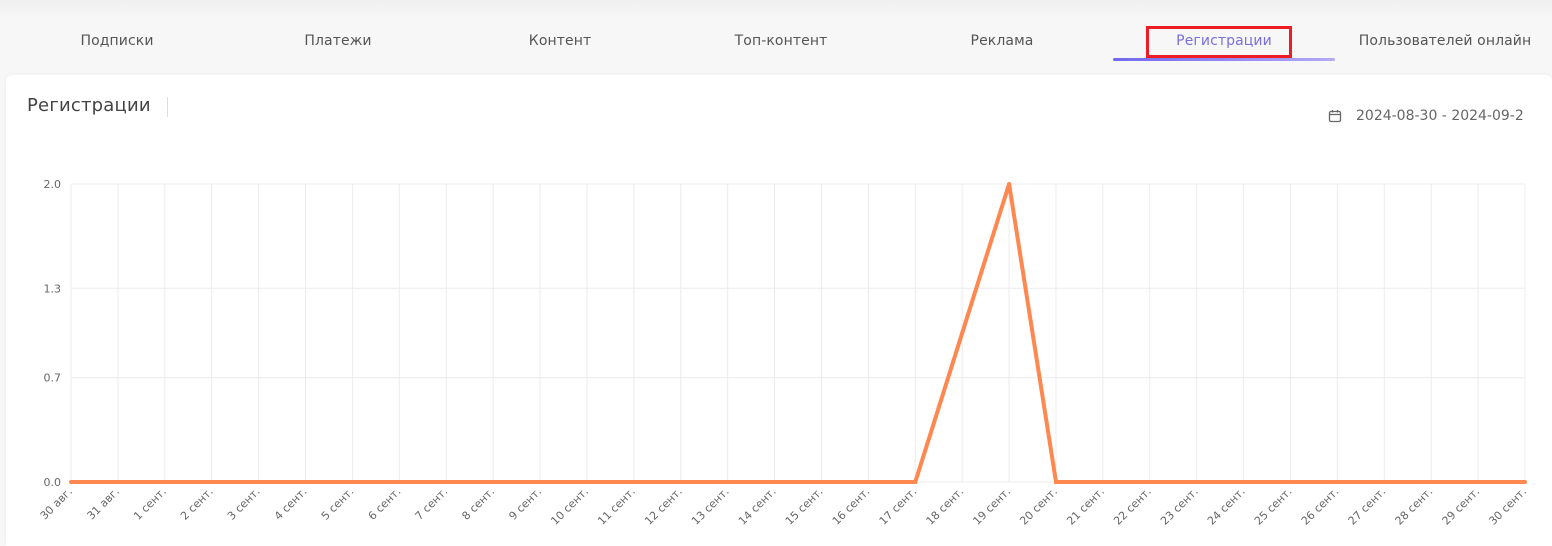 The width and height of the screenshot is (1552, 546). I want to click on x-tick-label: 24 сент., so click(1226, 506).